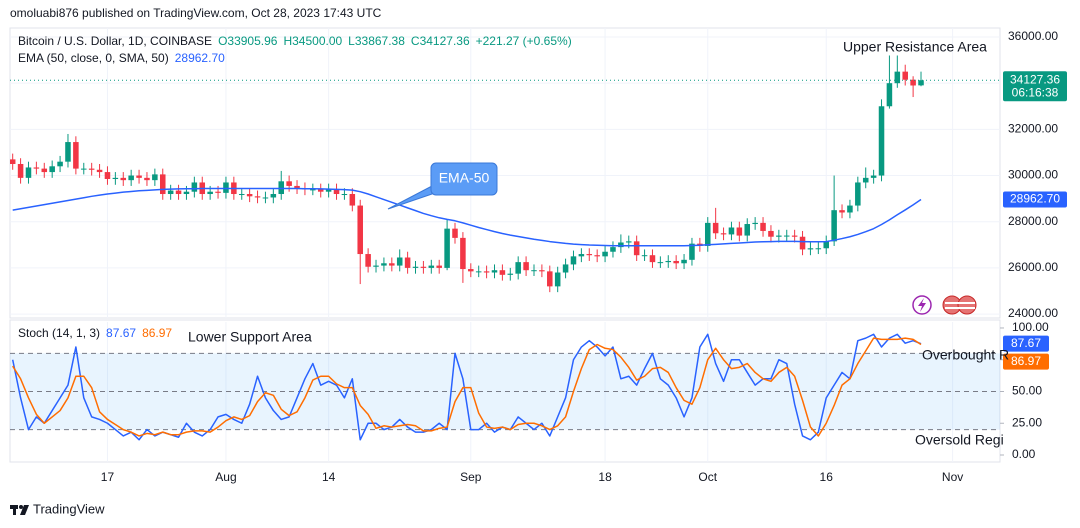 The width and height of the screenshot is (1080, 528). Describe the element at coordinates (1035, 79) in the screenshot. I see `price-box-text: 34127.36` at that location.